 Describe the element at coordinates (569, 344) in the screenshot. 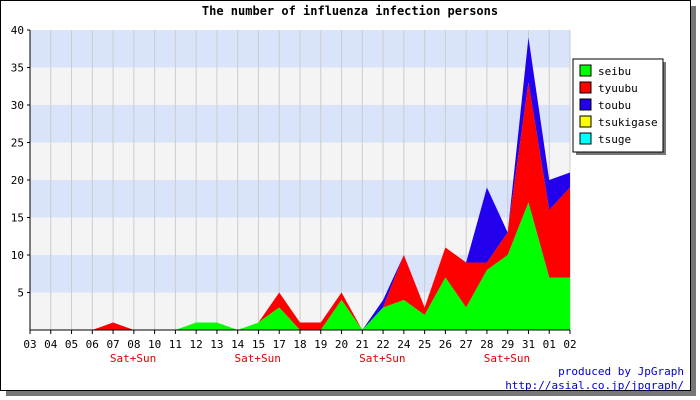

I see `x-tick-label: 02` at that location.